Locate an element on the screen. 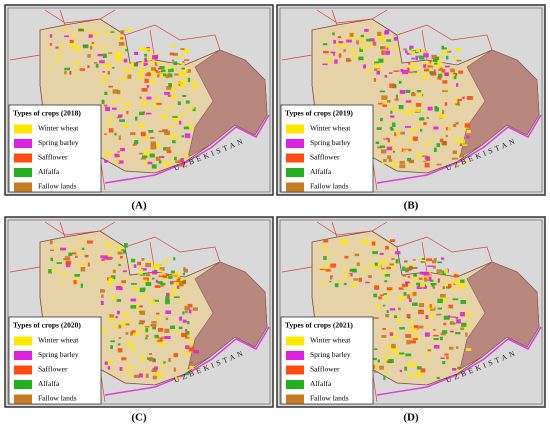 This screenshot has width=550, height=427. legend-label: Alfalfa is located at coordinates (321, 171).